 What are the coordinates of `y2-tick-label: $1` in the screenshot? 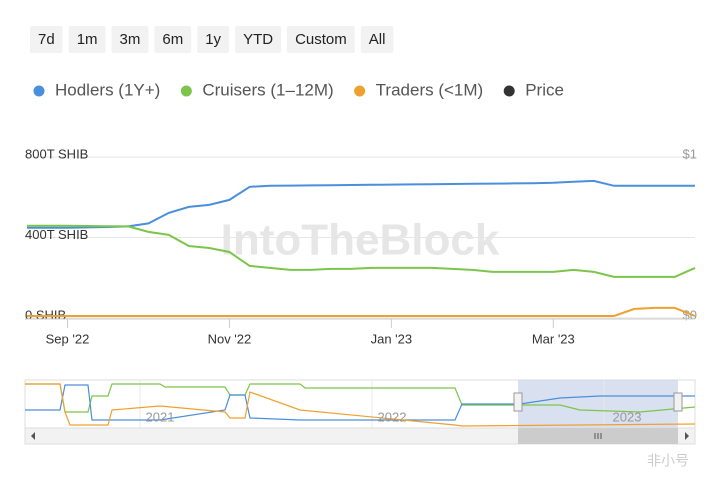 It's located at (690, 153).